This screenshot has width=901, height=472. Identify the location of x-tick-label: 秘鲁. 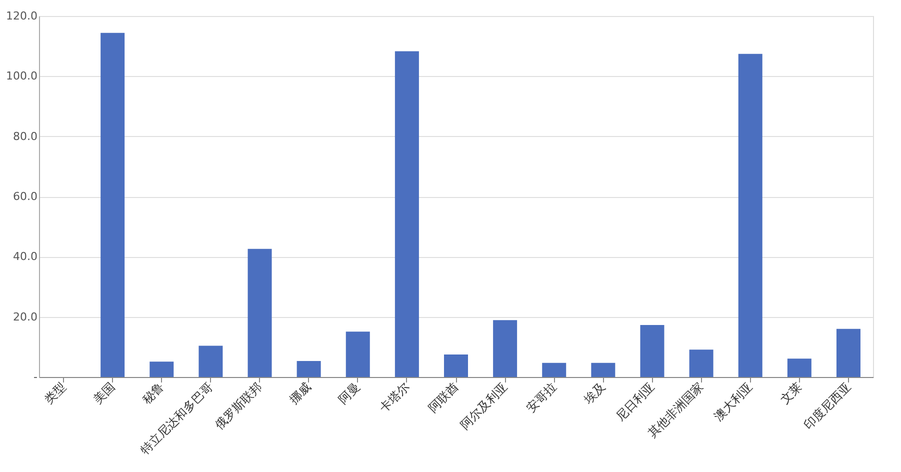
(153, 393).